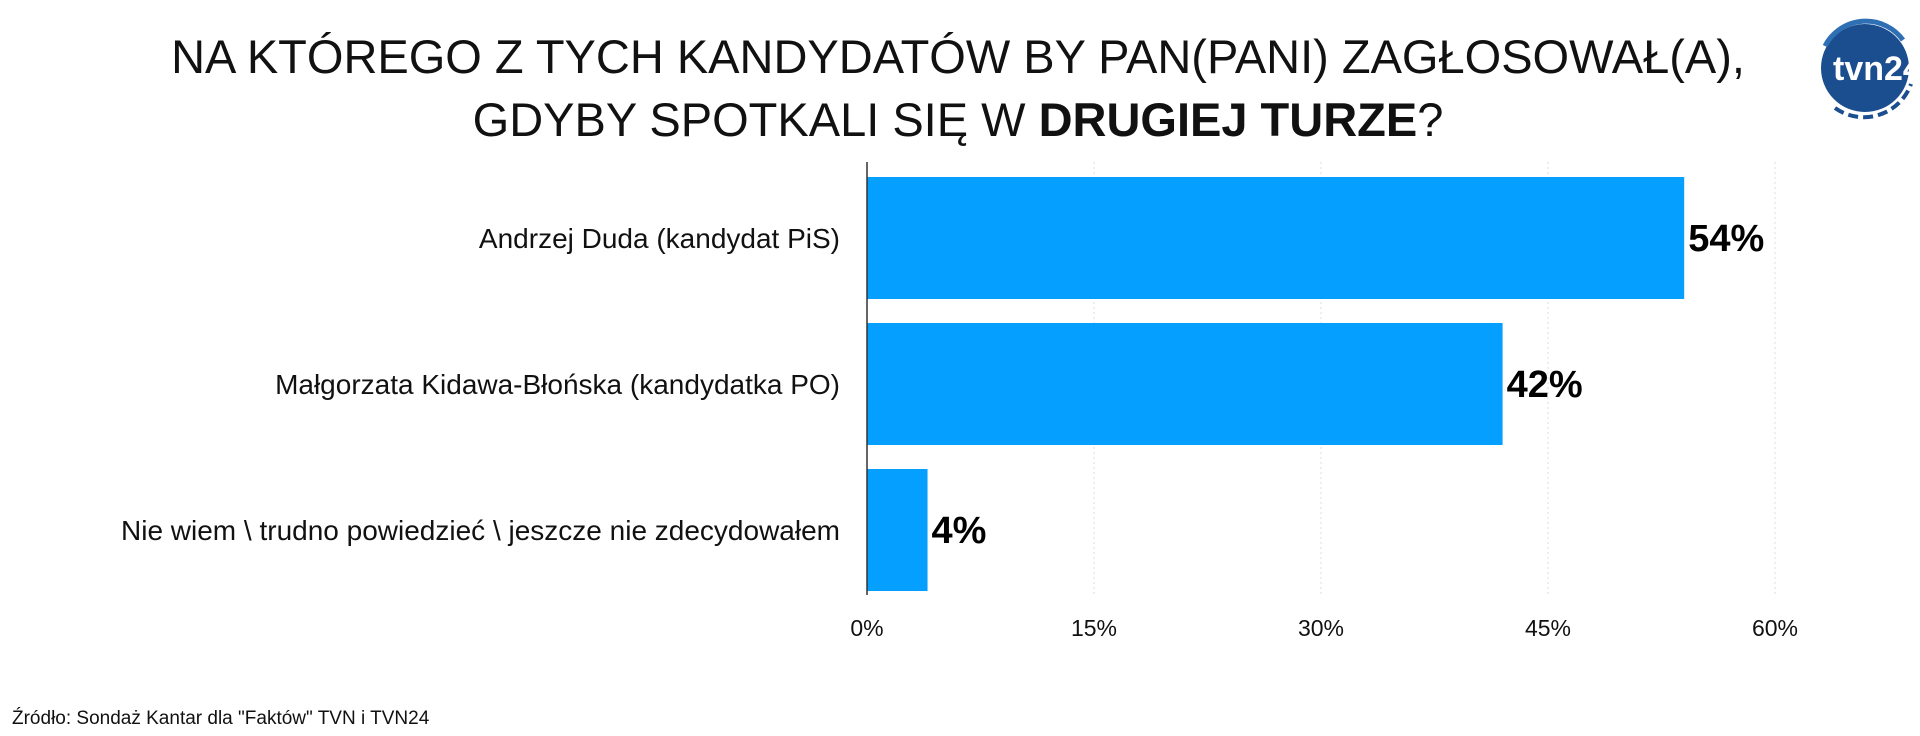 The image size is (1920, 736). I want to click on tvn24-logo: tvn24, so click(1870, 69).